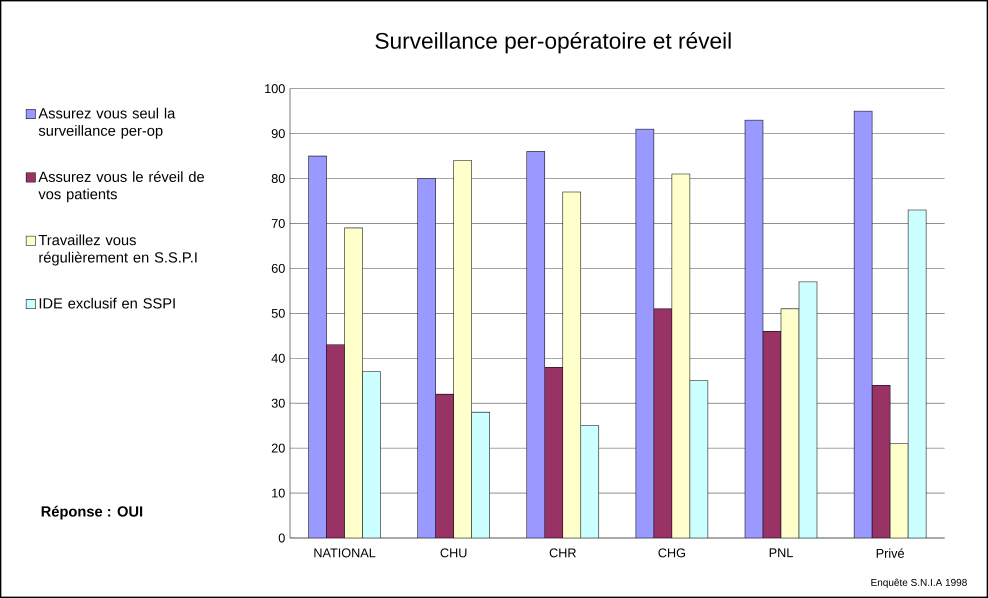 The width and height of the screenshot is (988, 598). Describe the element at coordinates (278, 223) in the screenshot. I see `y-tick-label: 70` at that location.